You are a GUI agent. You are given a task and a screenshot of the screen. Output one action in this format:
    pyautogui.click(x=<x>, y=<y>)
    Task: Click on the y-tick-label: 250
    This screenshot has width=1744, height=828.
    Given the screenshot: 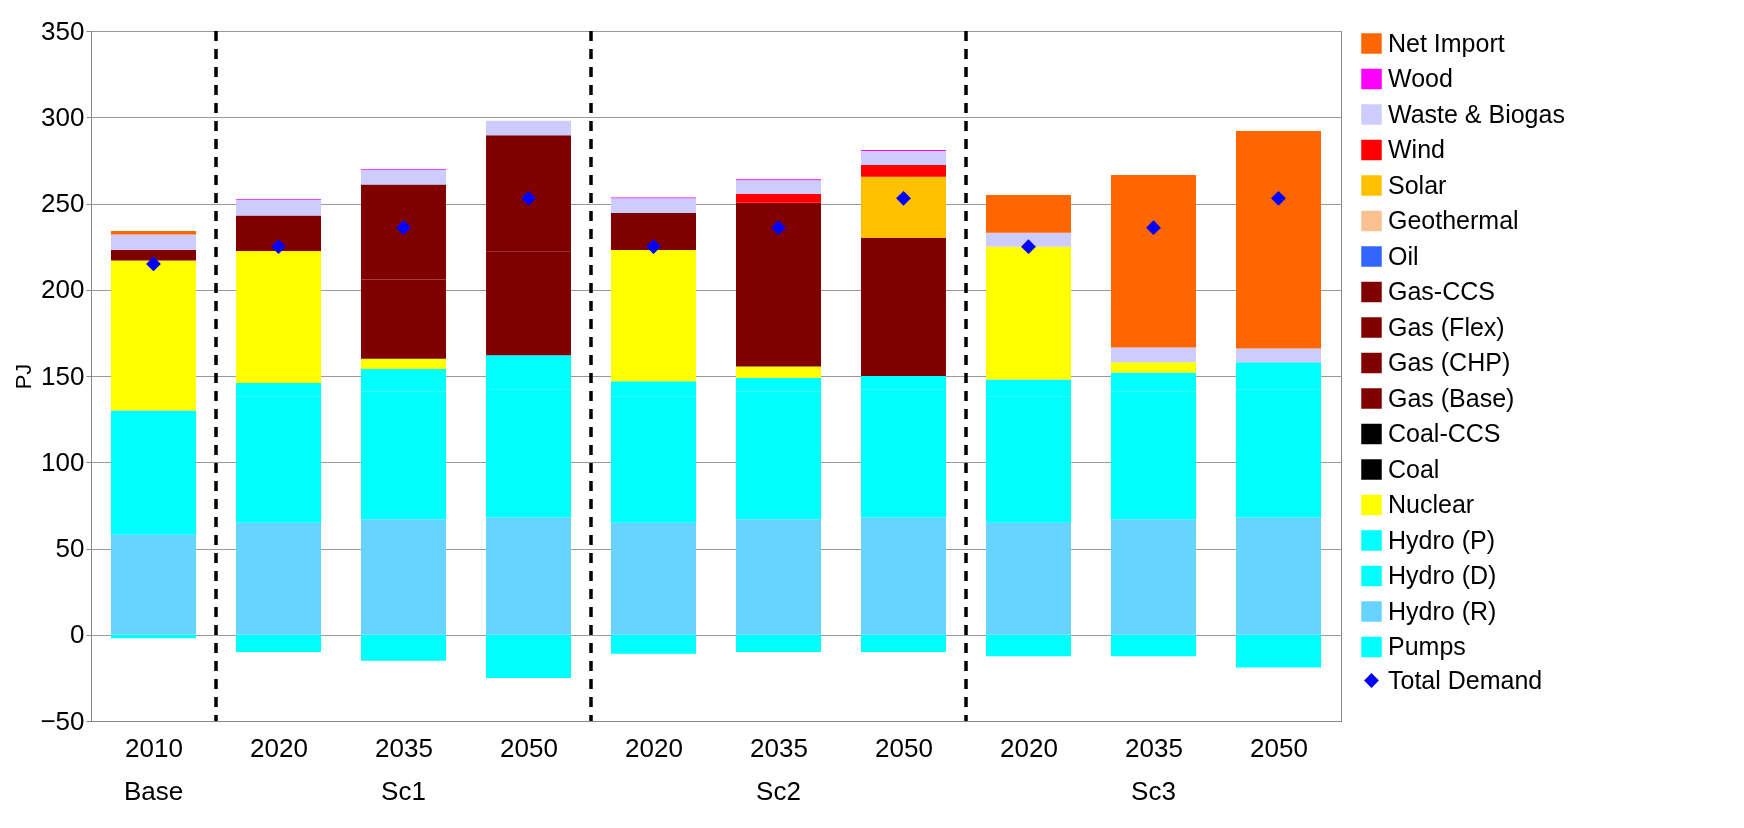 What is the action you would take?
    pyautogui.click(x=63, y=203)
    